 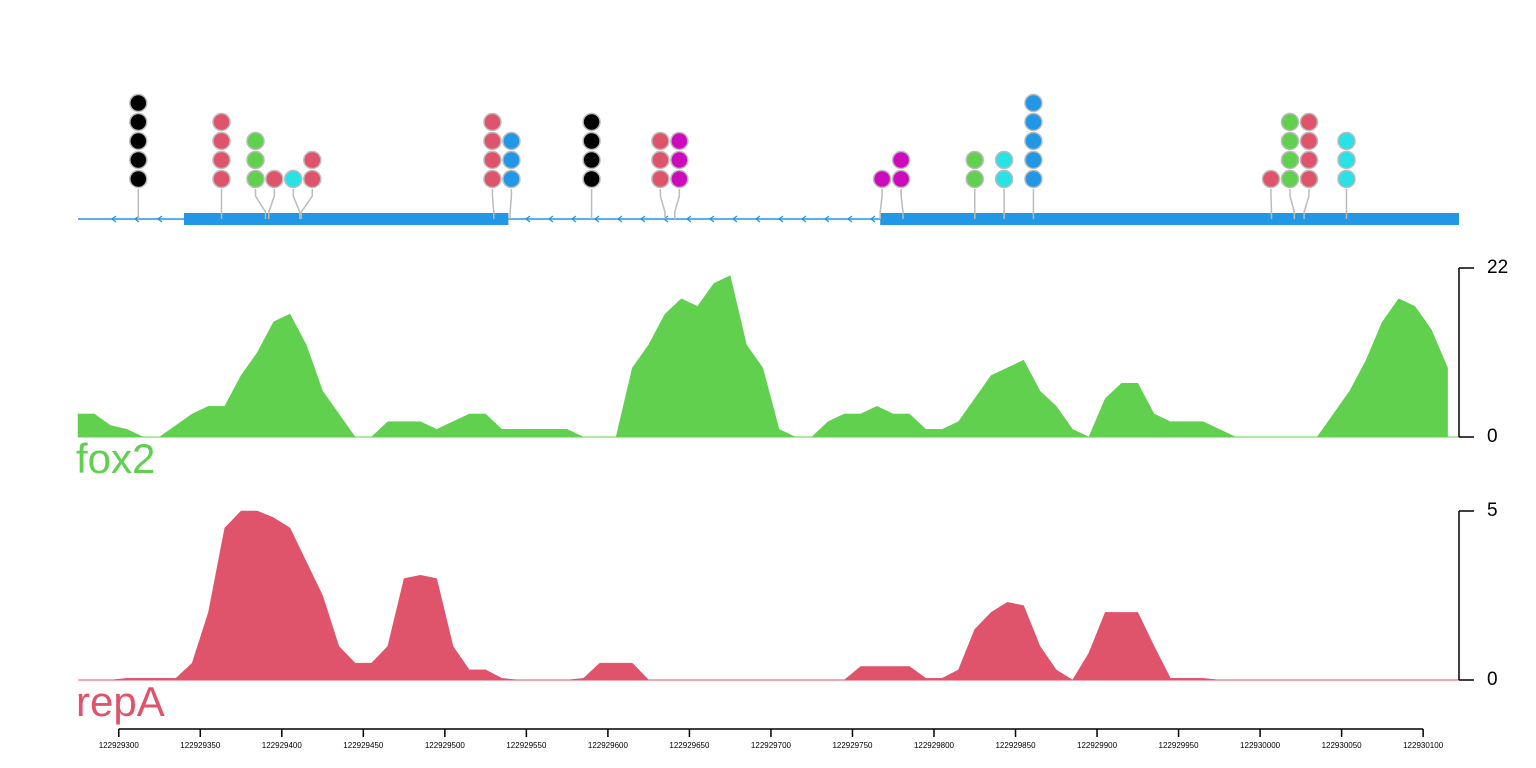 What do you see at coordinates (120, 701) in the screenshot?
I see `track-label: repA` at bounding box center [120, 701].